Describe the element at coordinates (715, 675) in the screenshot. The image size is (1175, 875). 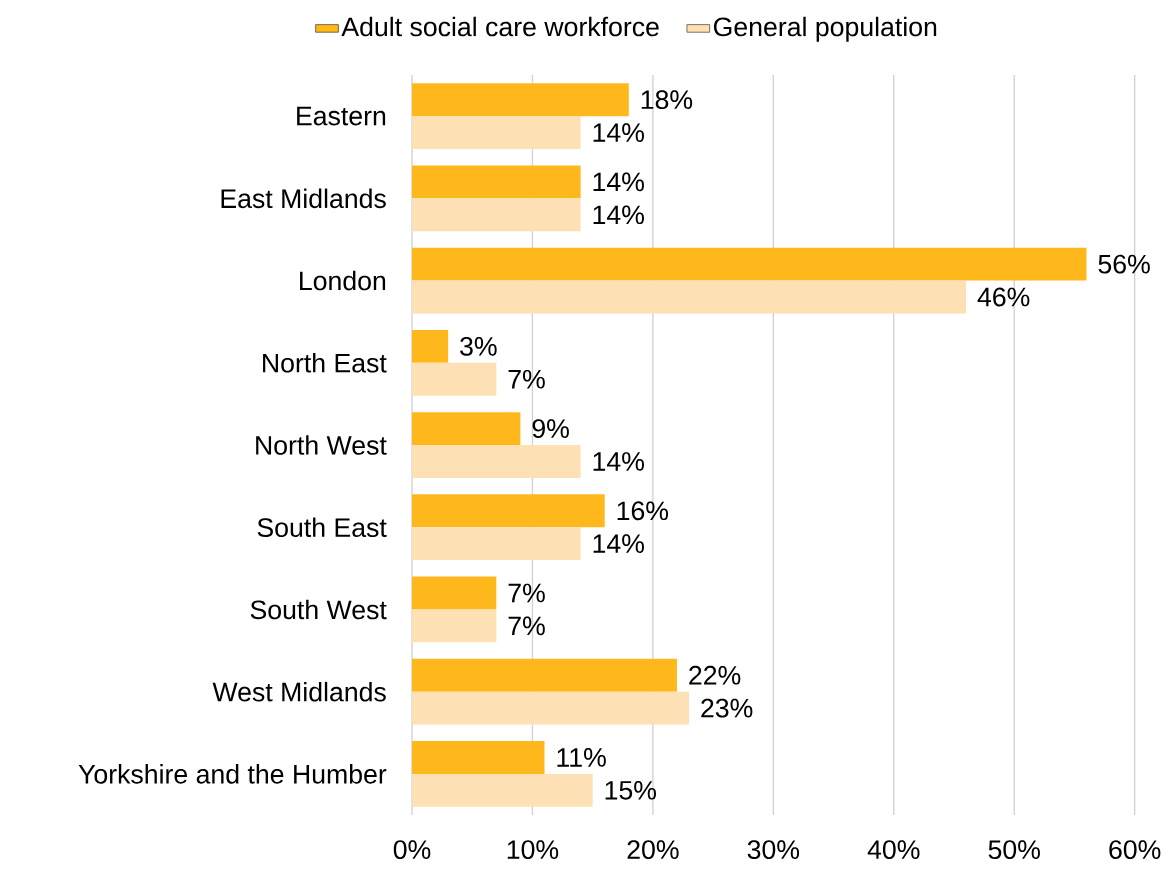
I see `data-label: 22%` at that location.